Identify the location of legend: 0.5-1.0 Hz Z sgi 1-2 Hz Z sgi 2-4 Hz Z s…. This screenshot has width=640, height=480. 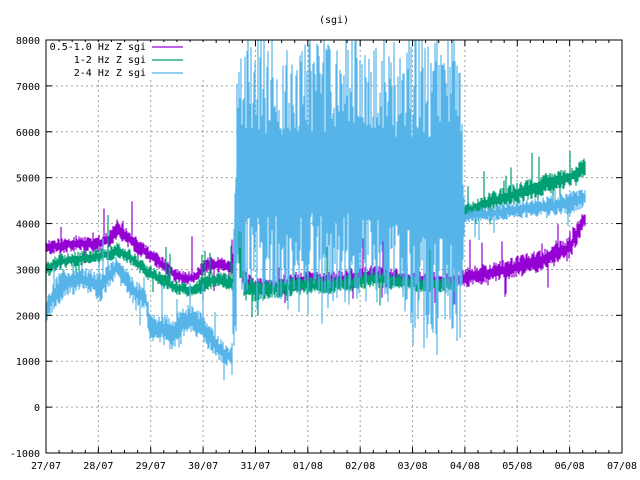
(128, 61).